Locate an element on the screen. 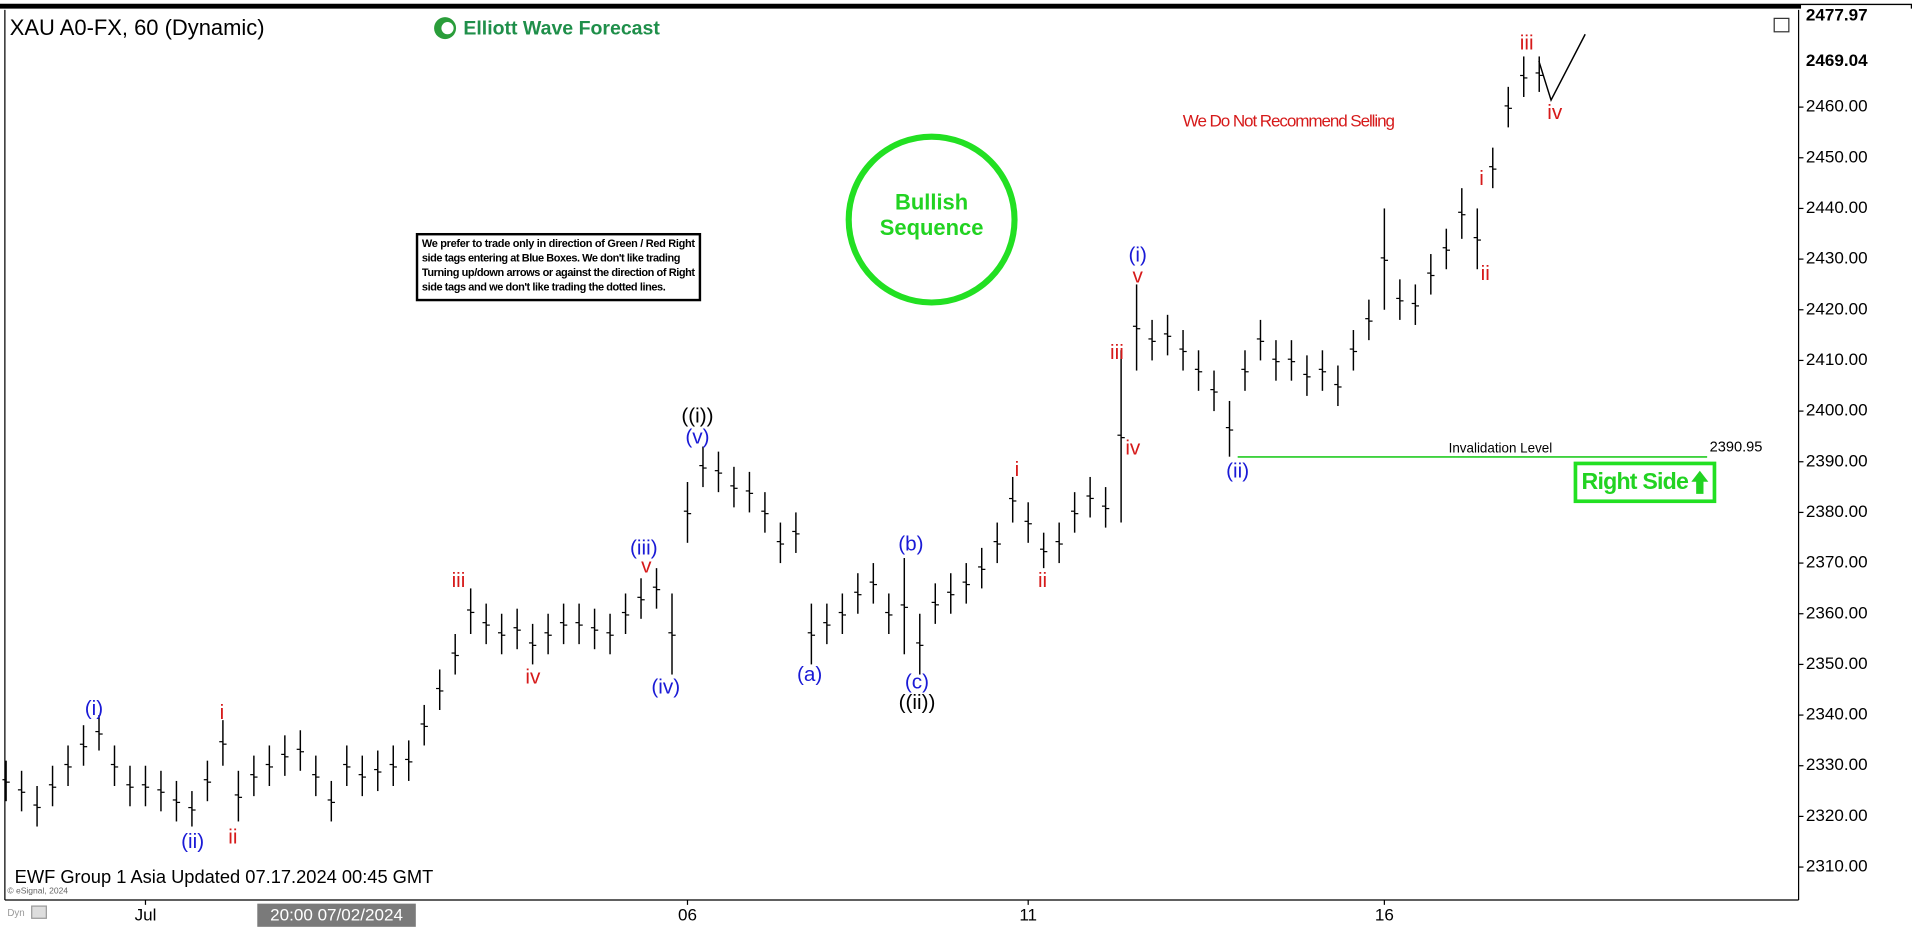  x-tick-label: 06 is located at coordinates (687, 914).